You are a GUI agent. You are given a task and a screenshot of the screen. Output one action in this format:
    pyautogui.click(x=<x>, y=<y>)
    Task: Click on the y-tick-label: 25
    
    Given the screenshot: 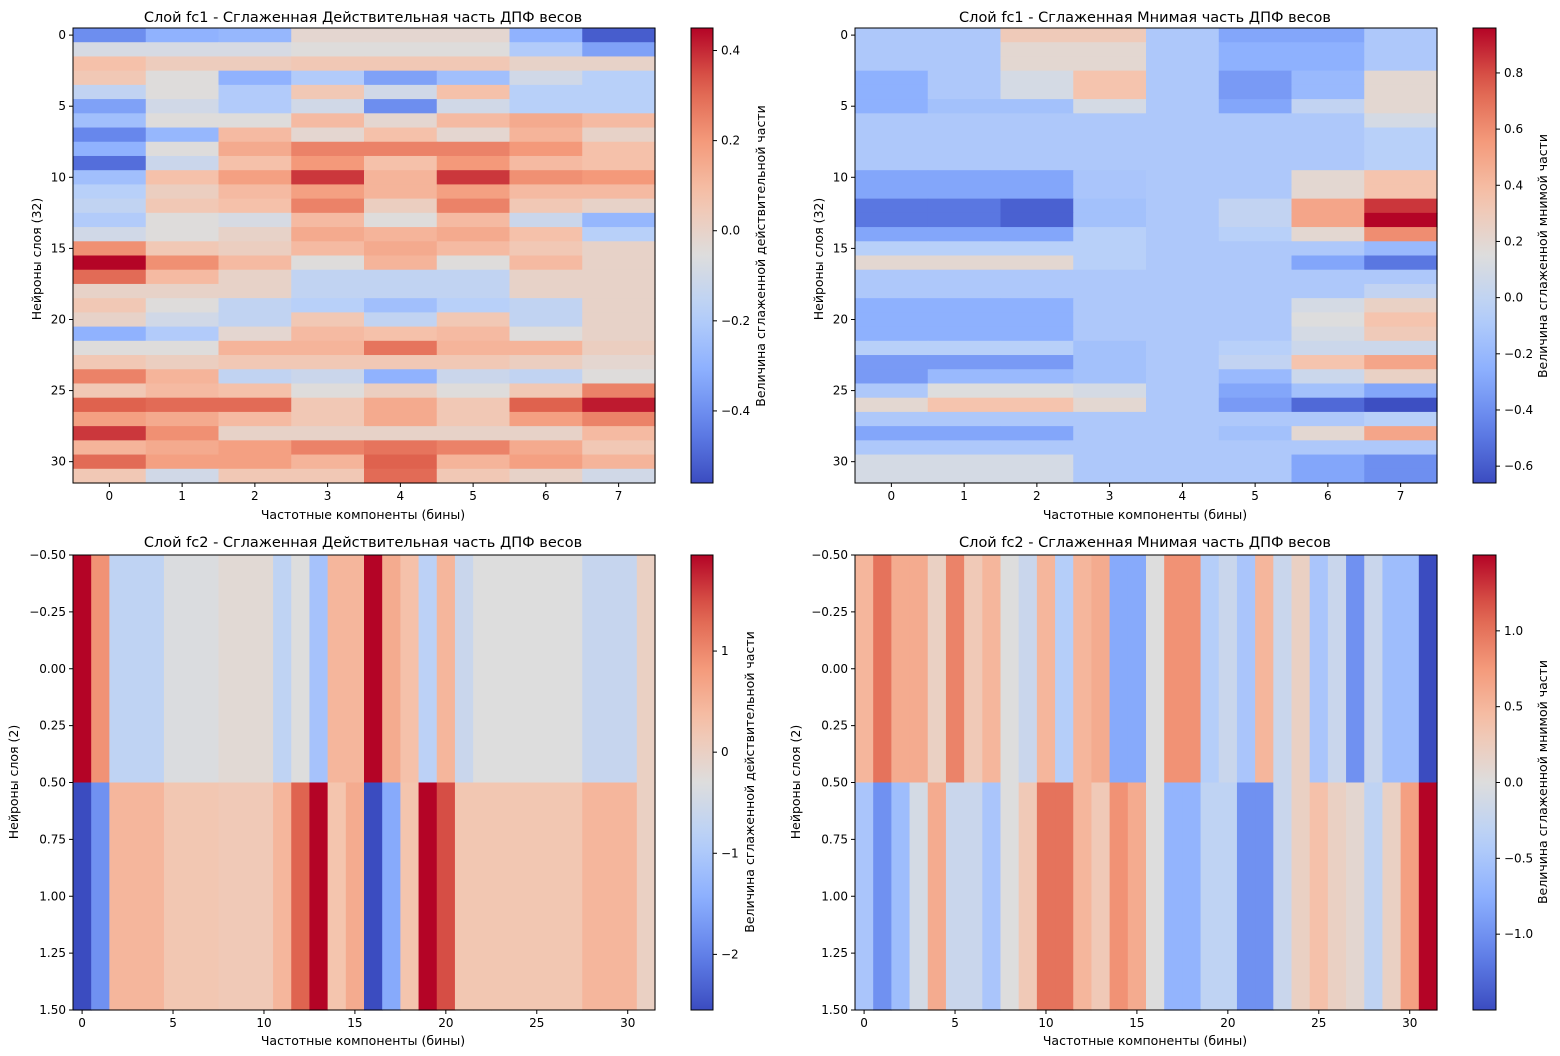 What is the action you would take?
    pyautogui.click(x=58, y=391)
    